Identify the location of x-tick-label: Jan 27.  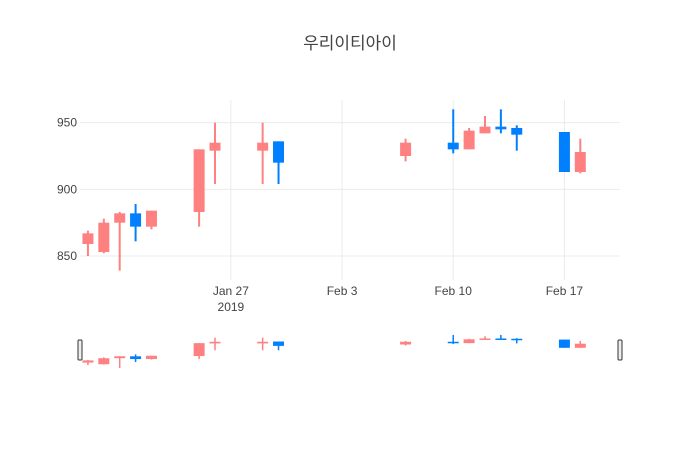
(231, 291).